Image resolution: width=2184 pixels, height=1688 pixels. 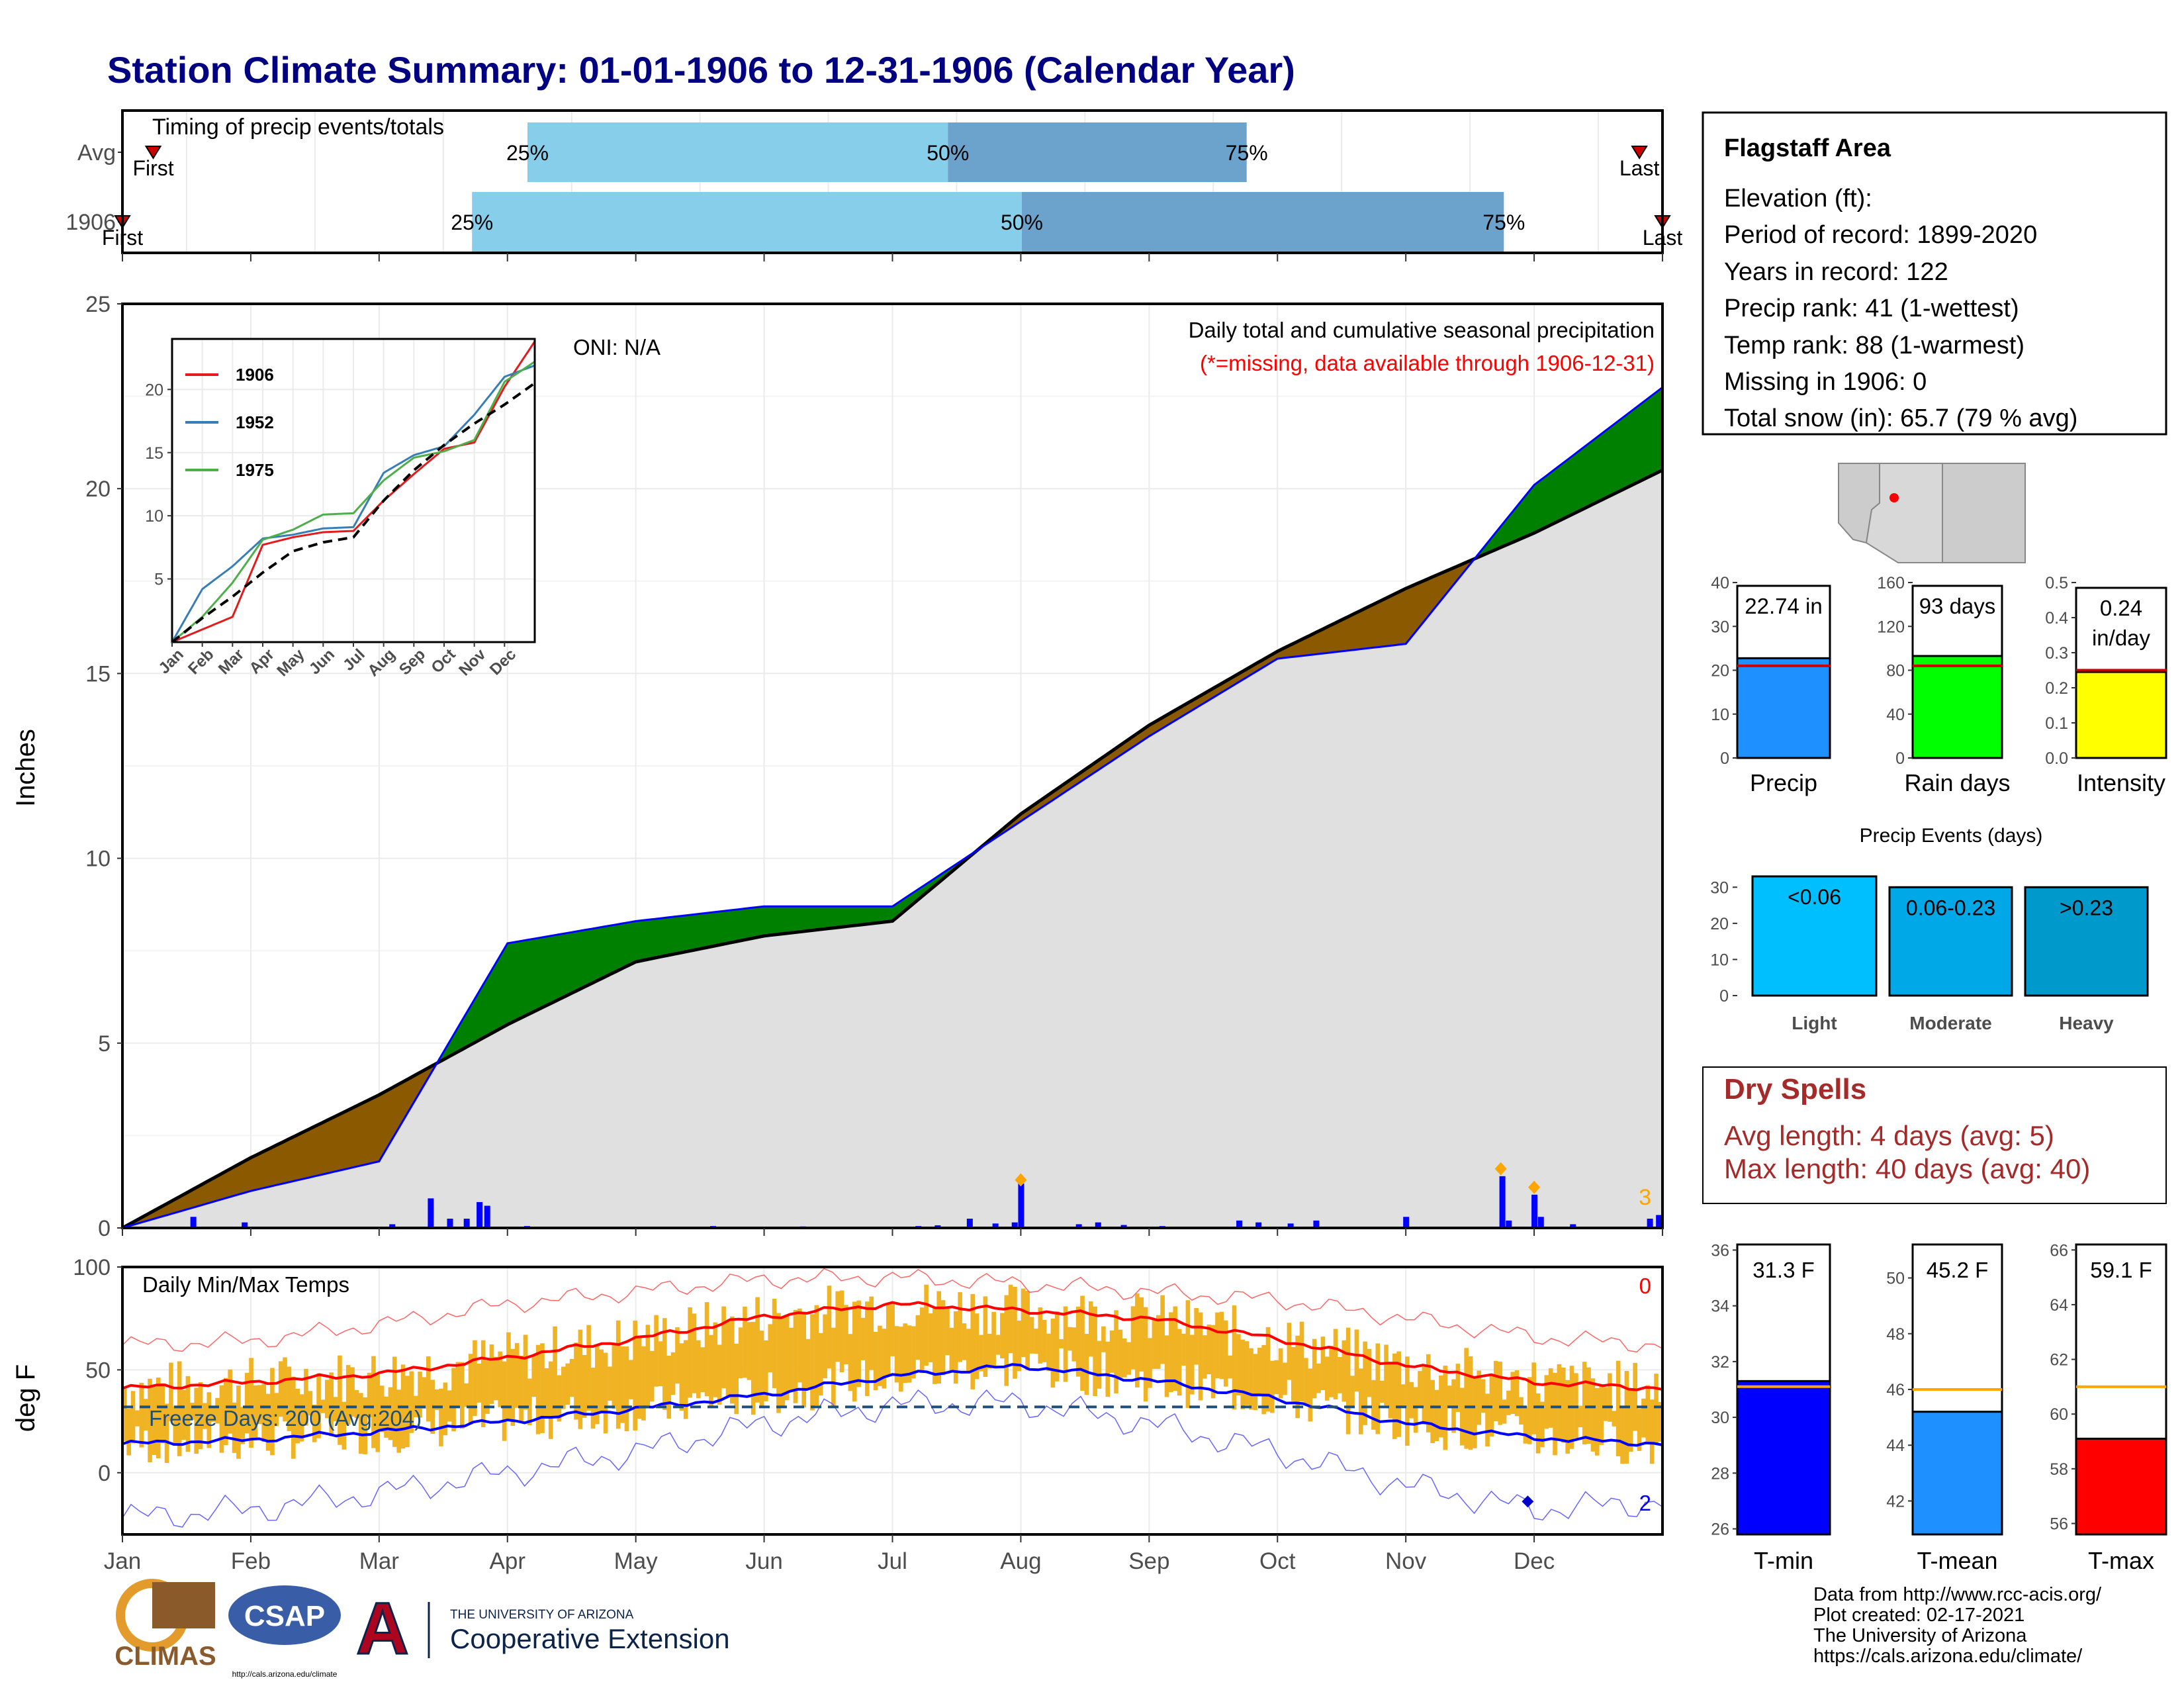 I want to click on record-high-count: 0, so click(x=1645, y=1286).